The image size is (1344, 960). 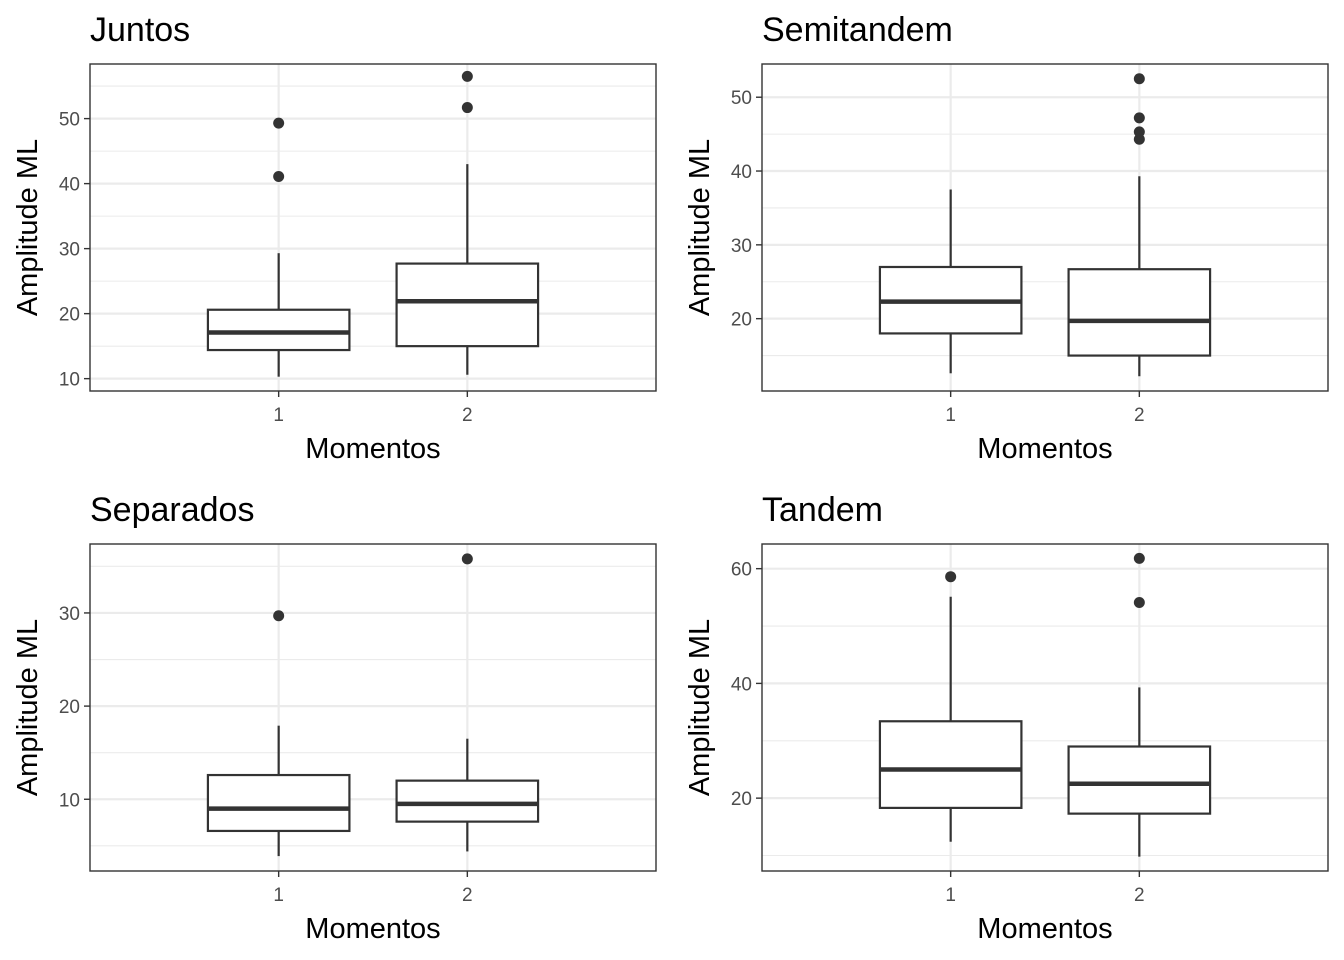 I want to click on panel-title: Tandem, so click(x=822, y=510).